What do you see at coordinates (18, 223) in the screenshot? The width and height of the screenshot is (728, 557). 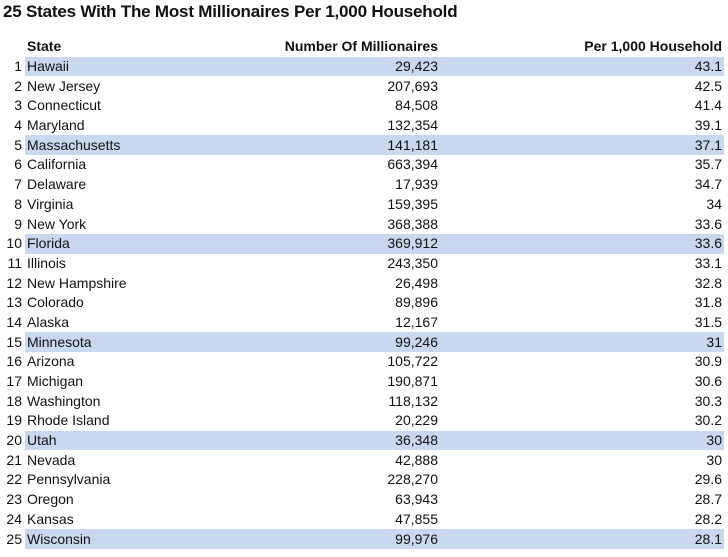 I see `row-rank: 9` at bounding box center [18, 223].